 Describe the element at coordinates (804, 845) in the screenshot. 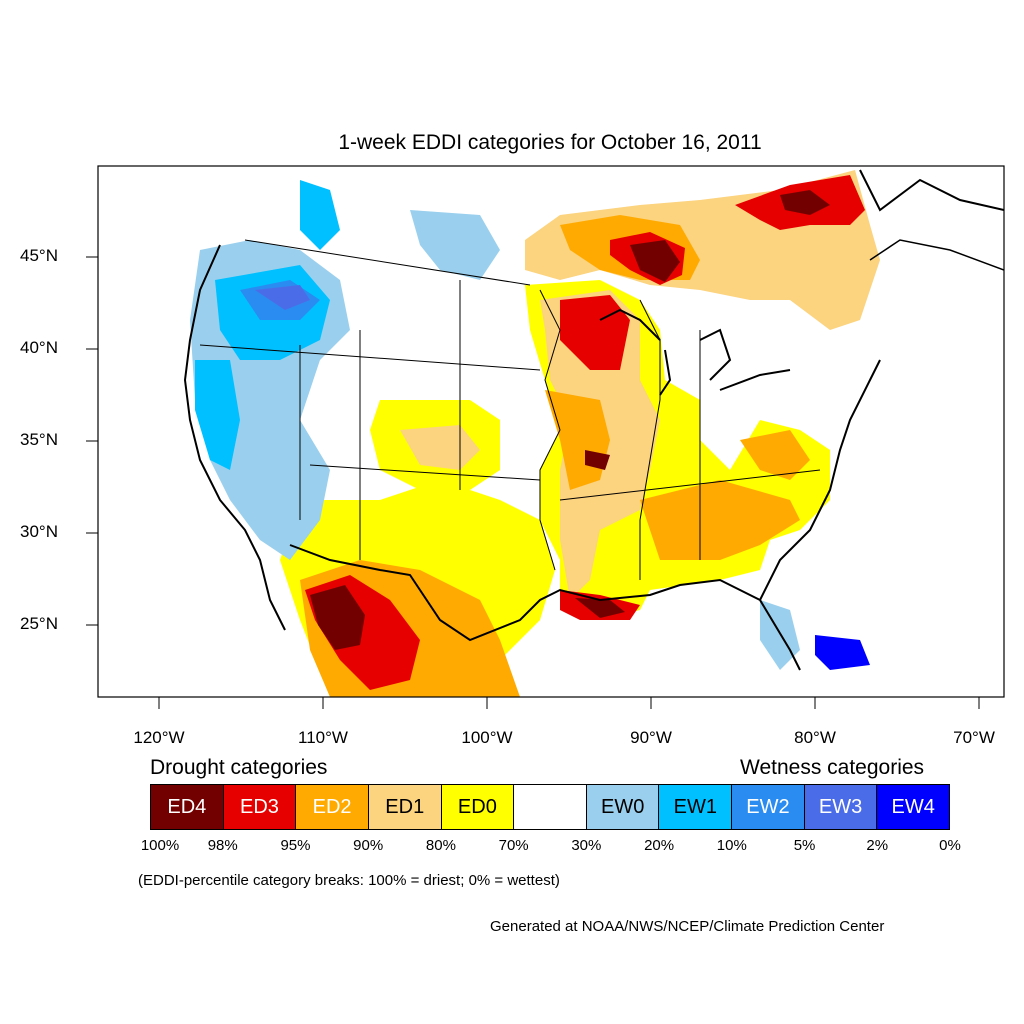

I see `percentile-label: 5%` at that location.